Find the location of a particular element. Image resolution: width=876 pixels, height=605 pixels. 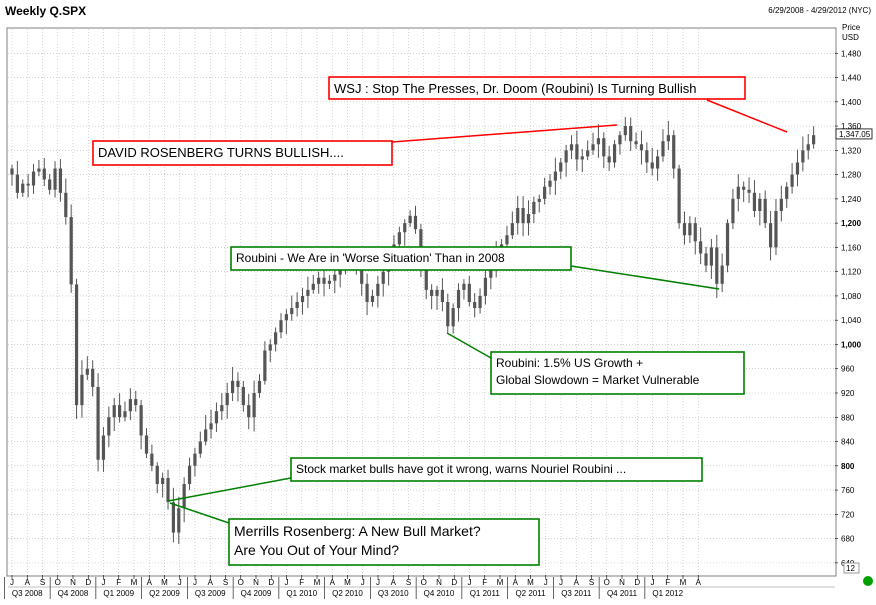

price-tick-label: 1,160 is located at coordinates (851, 247).